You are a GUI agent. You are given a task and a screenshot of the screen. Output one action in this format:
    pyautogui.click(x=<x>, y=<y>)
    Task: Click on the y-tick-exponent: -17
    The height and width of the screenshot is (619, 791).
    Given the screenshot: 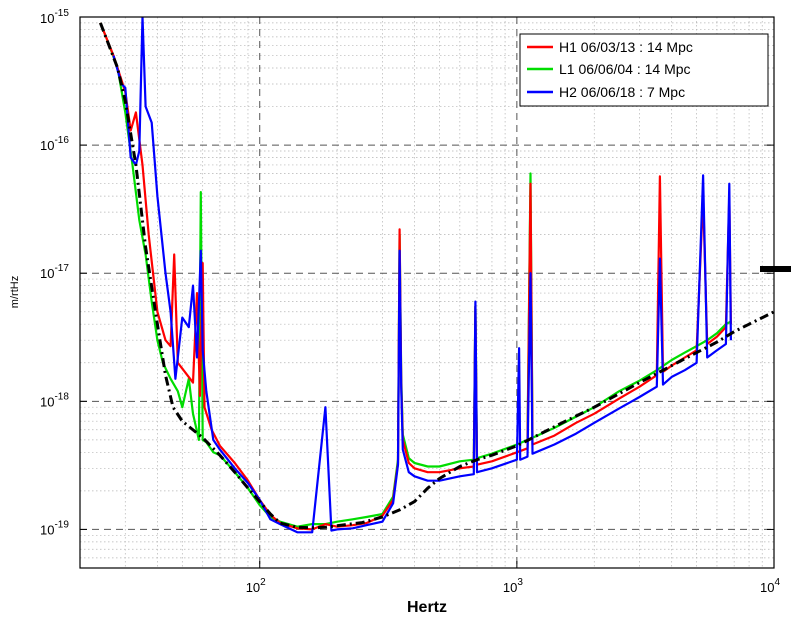 What is the action you would take?
    pyautogui.click(x=61, y=268)
    